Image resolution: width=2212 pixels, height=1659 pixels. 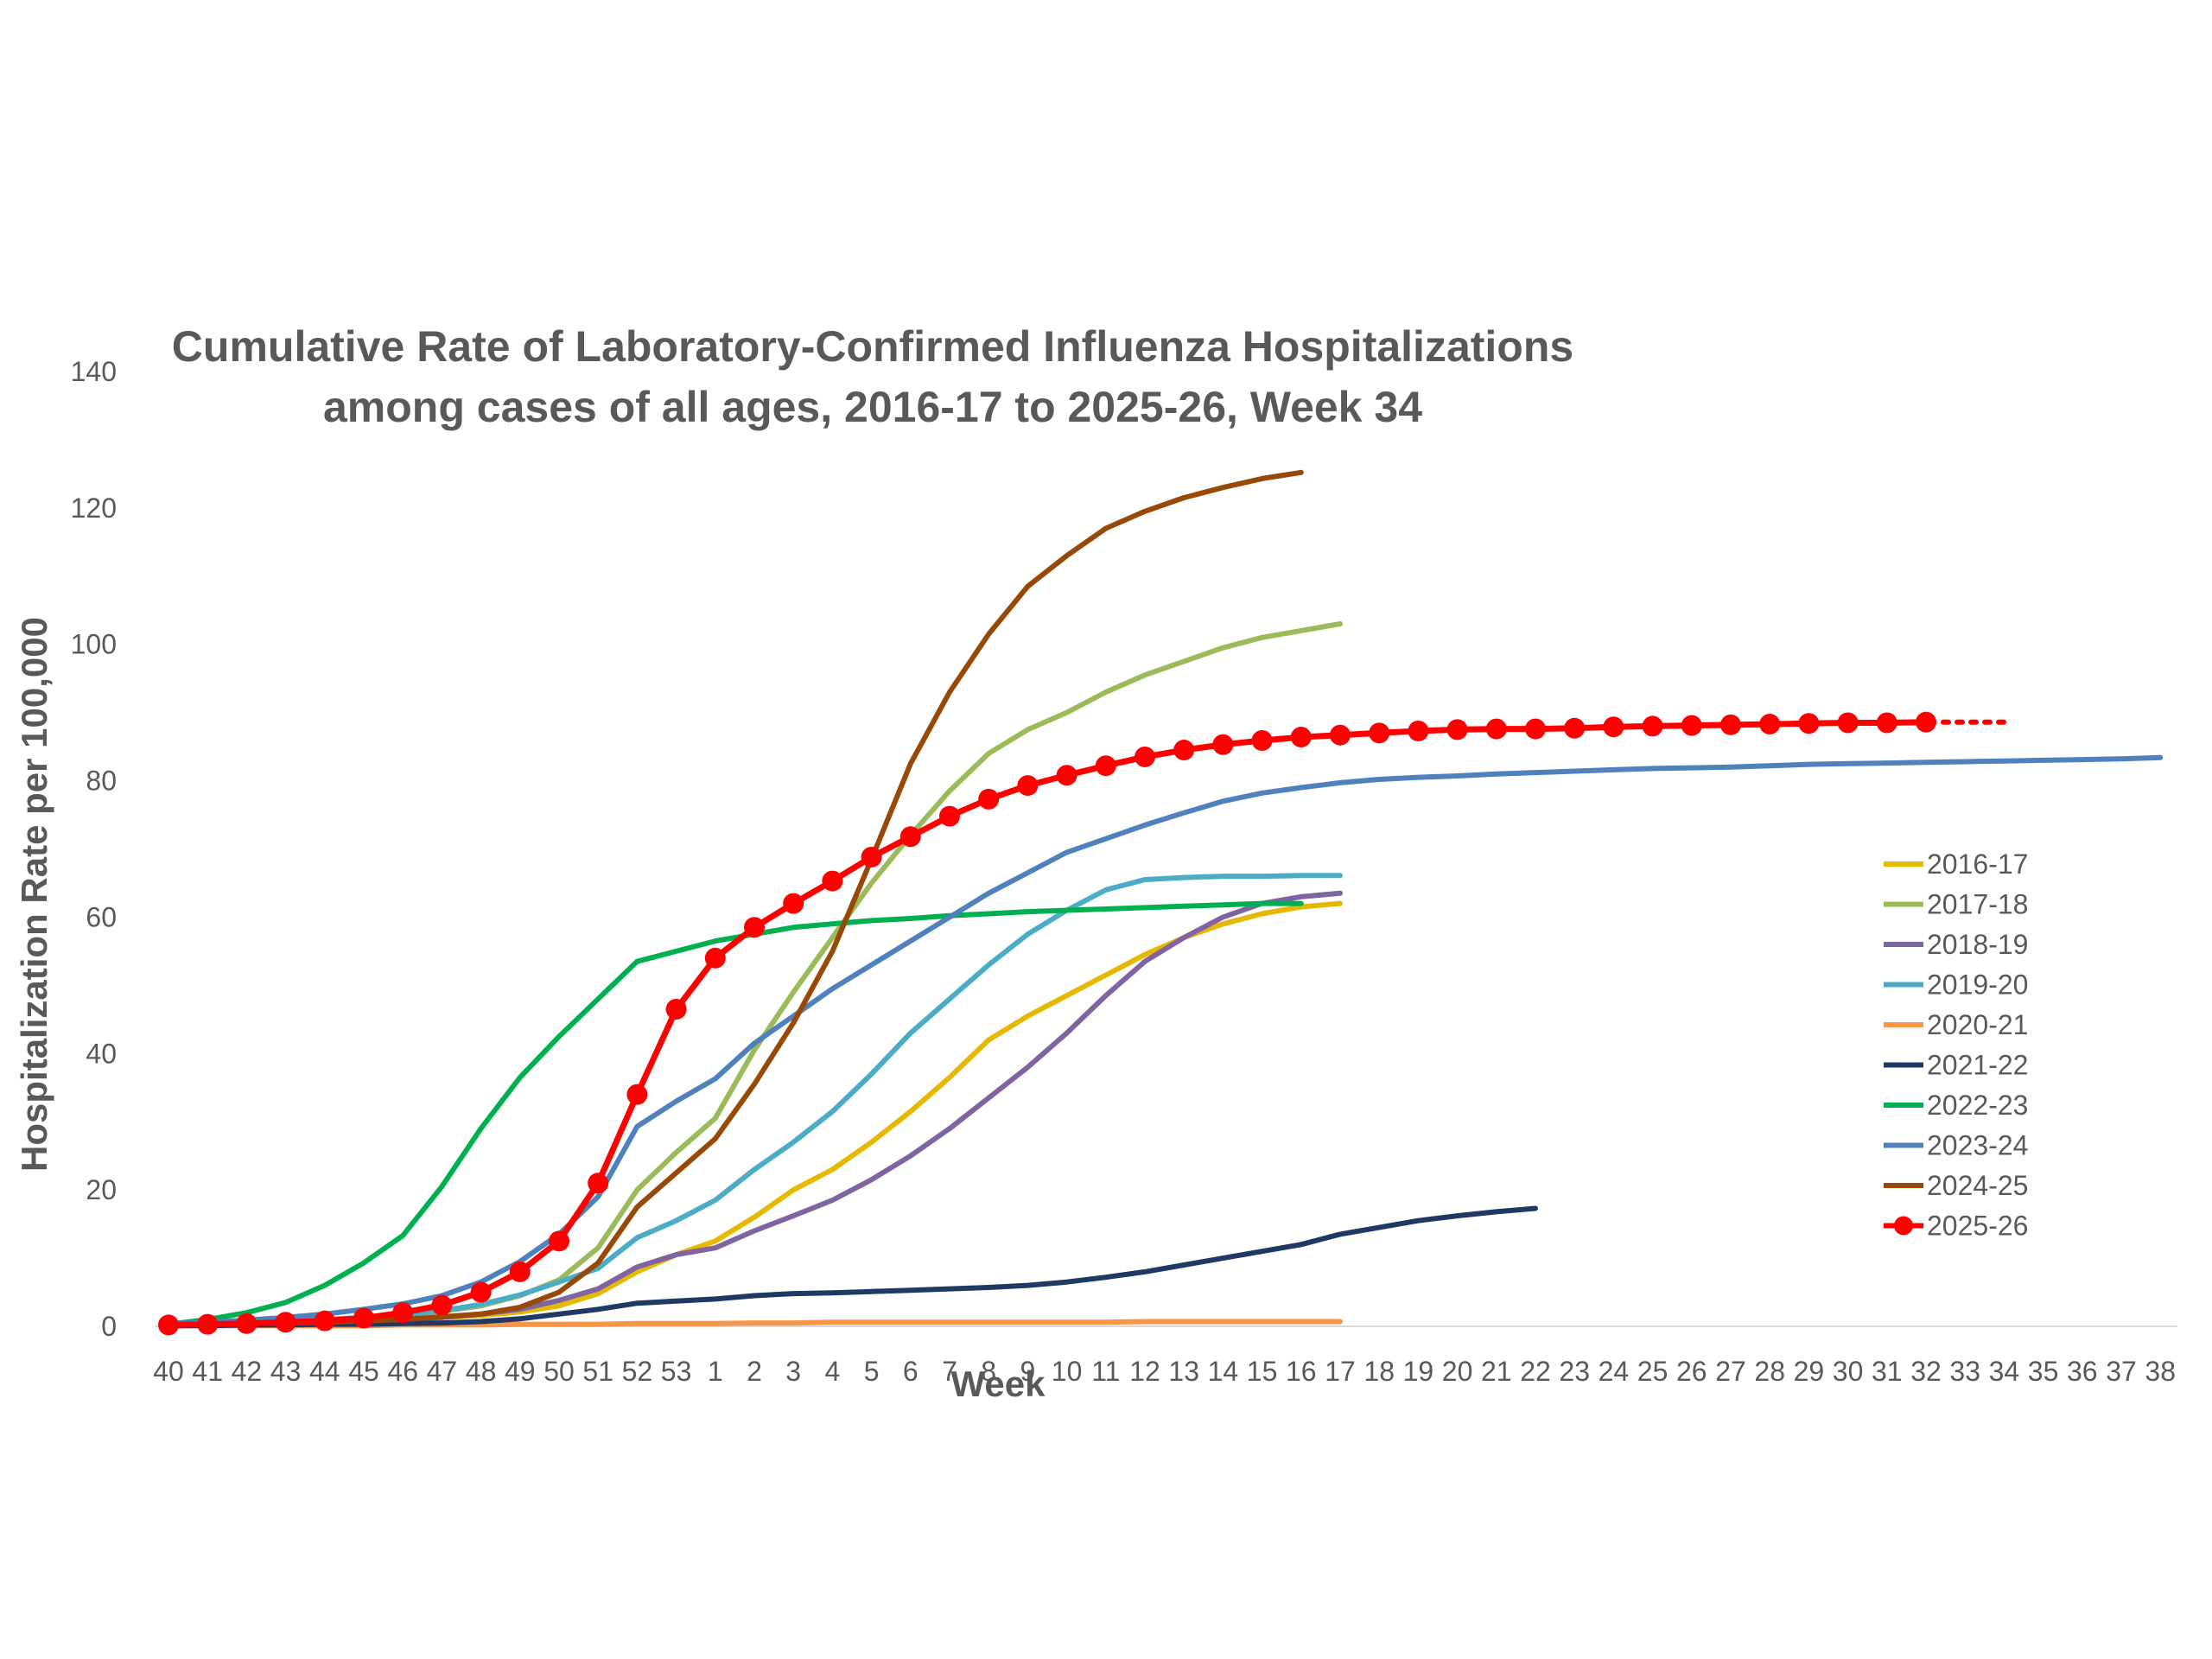 What do you see at coordinates (442, 1371) in the screenshot?
I see `x-tick-label: 47` at bounding box center [442, 1371].